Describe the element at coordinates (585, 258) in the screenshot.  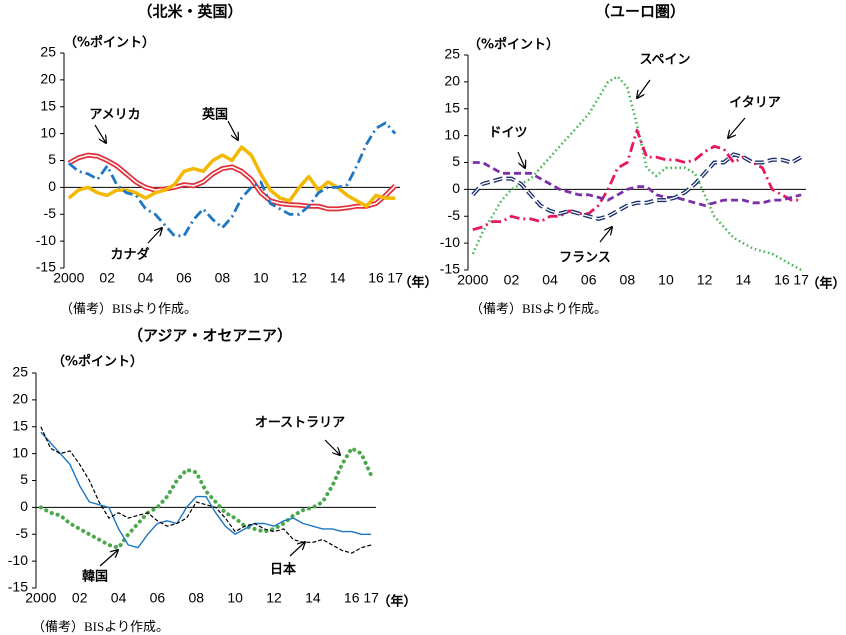
I see `series-label: フランス` at that location.